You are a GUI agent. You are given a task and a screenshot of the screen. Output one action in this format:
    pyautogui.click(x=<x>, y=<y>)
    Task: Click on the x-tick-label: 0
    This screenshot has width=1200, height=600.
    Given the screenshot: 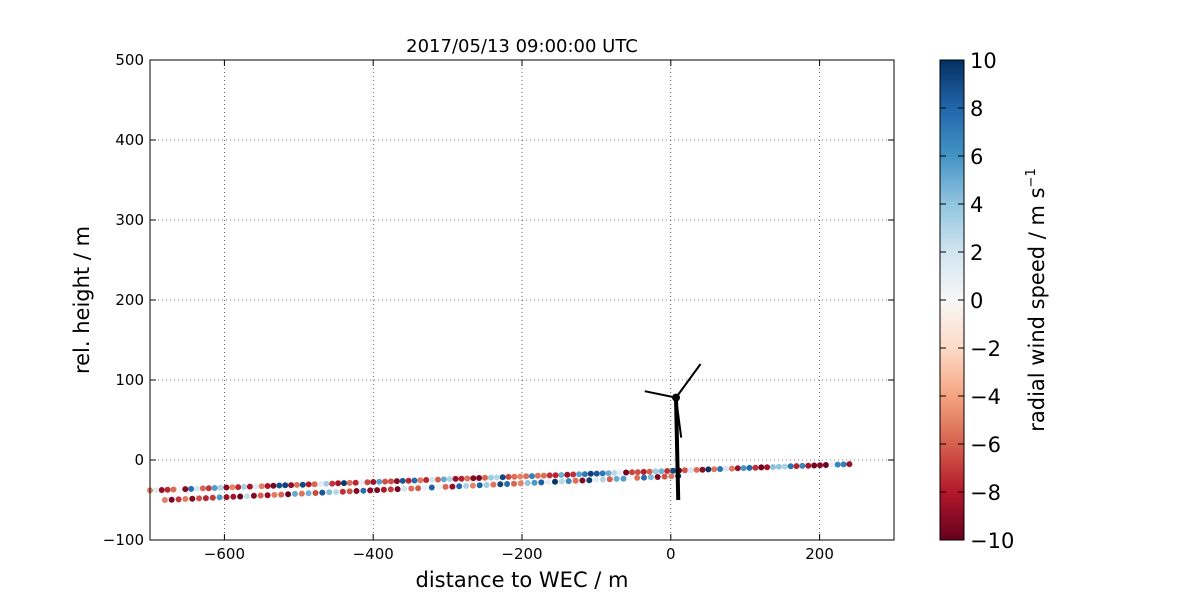 What is the action you would take?
    pyautogui.click(x=671, y=554)
    